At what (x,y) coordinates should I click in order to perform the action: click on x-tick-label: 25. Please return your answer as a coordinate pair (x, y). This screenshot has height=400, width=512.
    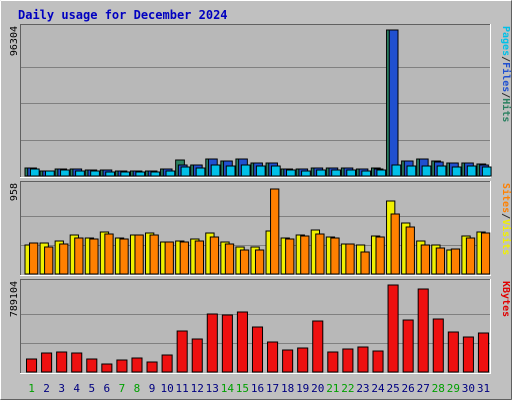
    Looking at the image, I should click on (392, 388).